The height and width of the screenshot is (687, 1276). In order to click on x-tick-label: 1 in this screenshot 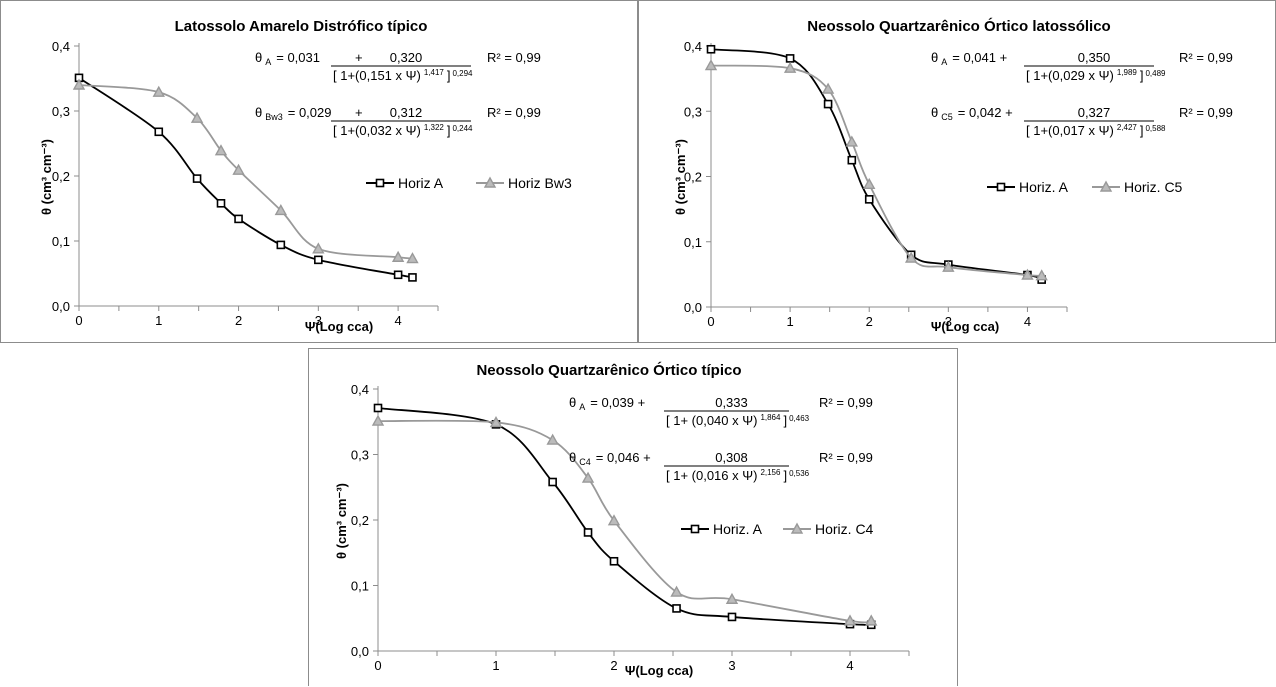, I will do `click(495, 665)`.